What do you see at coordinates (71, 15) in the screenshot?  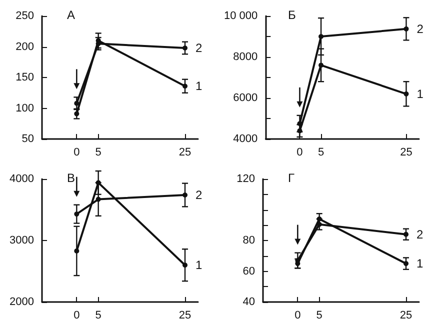 I see `chart-title: А` at bounding box center [71, 15].